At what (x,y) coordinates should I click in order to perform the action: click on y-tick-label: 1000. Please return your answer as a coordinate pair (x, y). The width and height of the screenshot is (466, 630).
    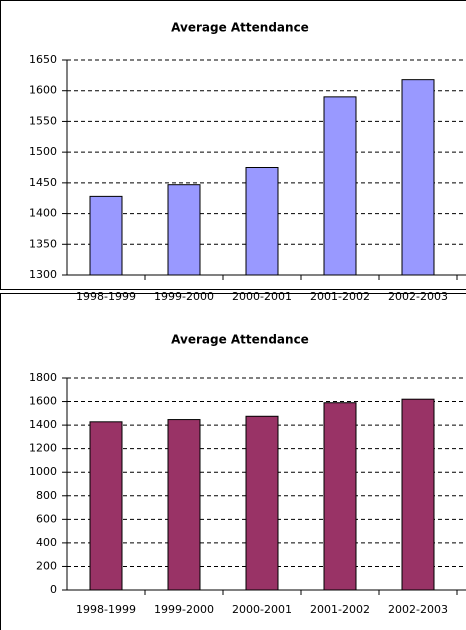
    Looking at the image, I should click on (43, 471).